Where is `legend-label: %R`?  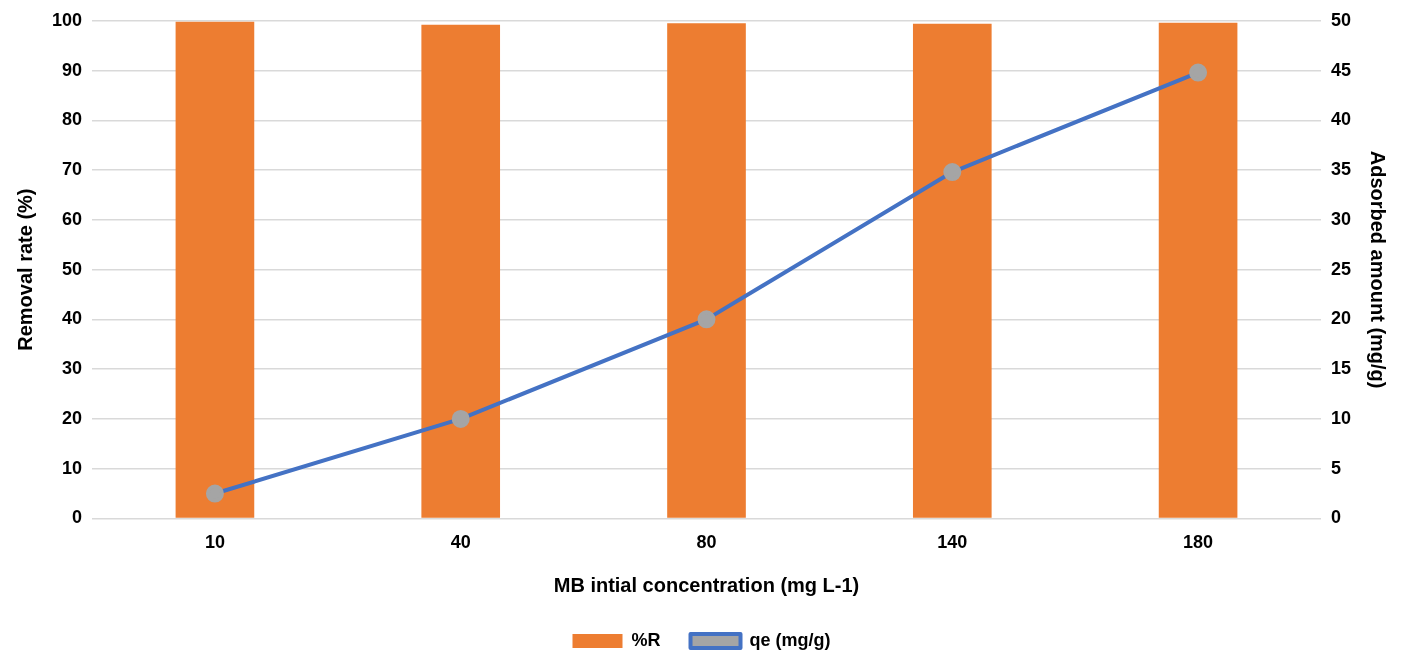
legend-label: %R is located at coordinates (646, 639).